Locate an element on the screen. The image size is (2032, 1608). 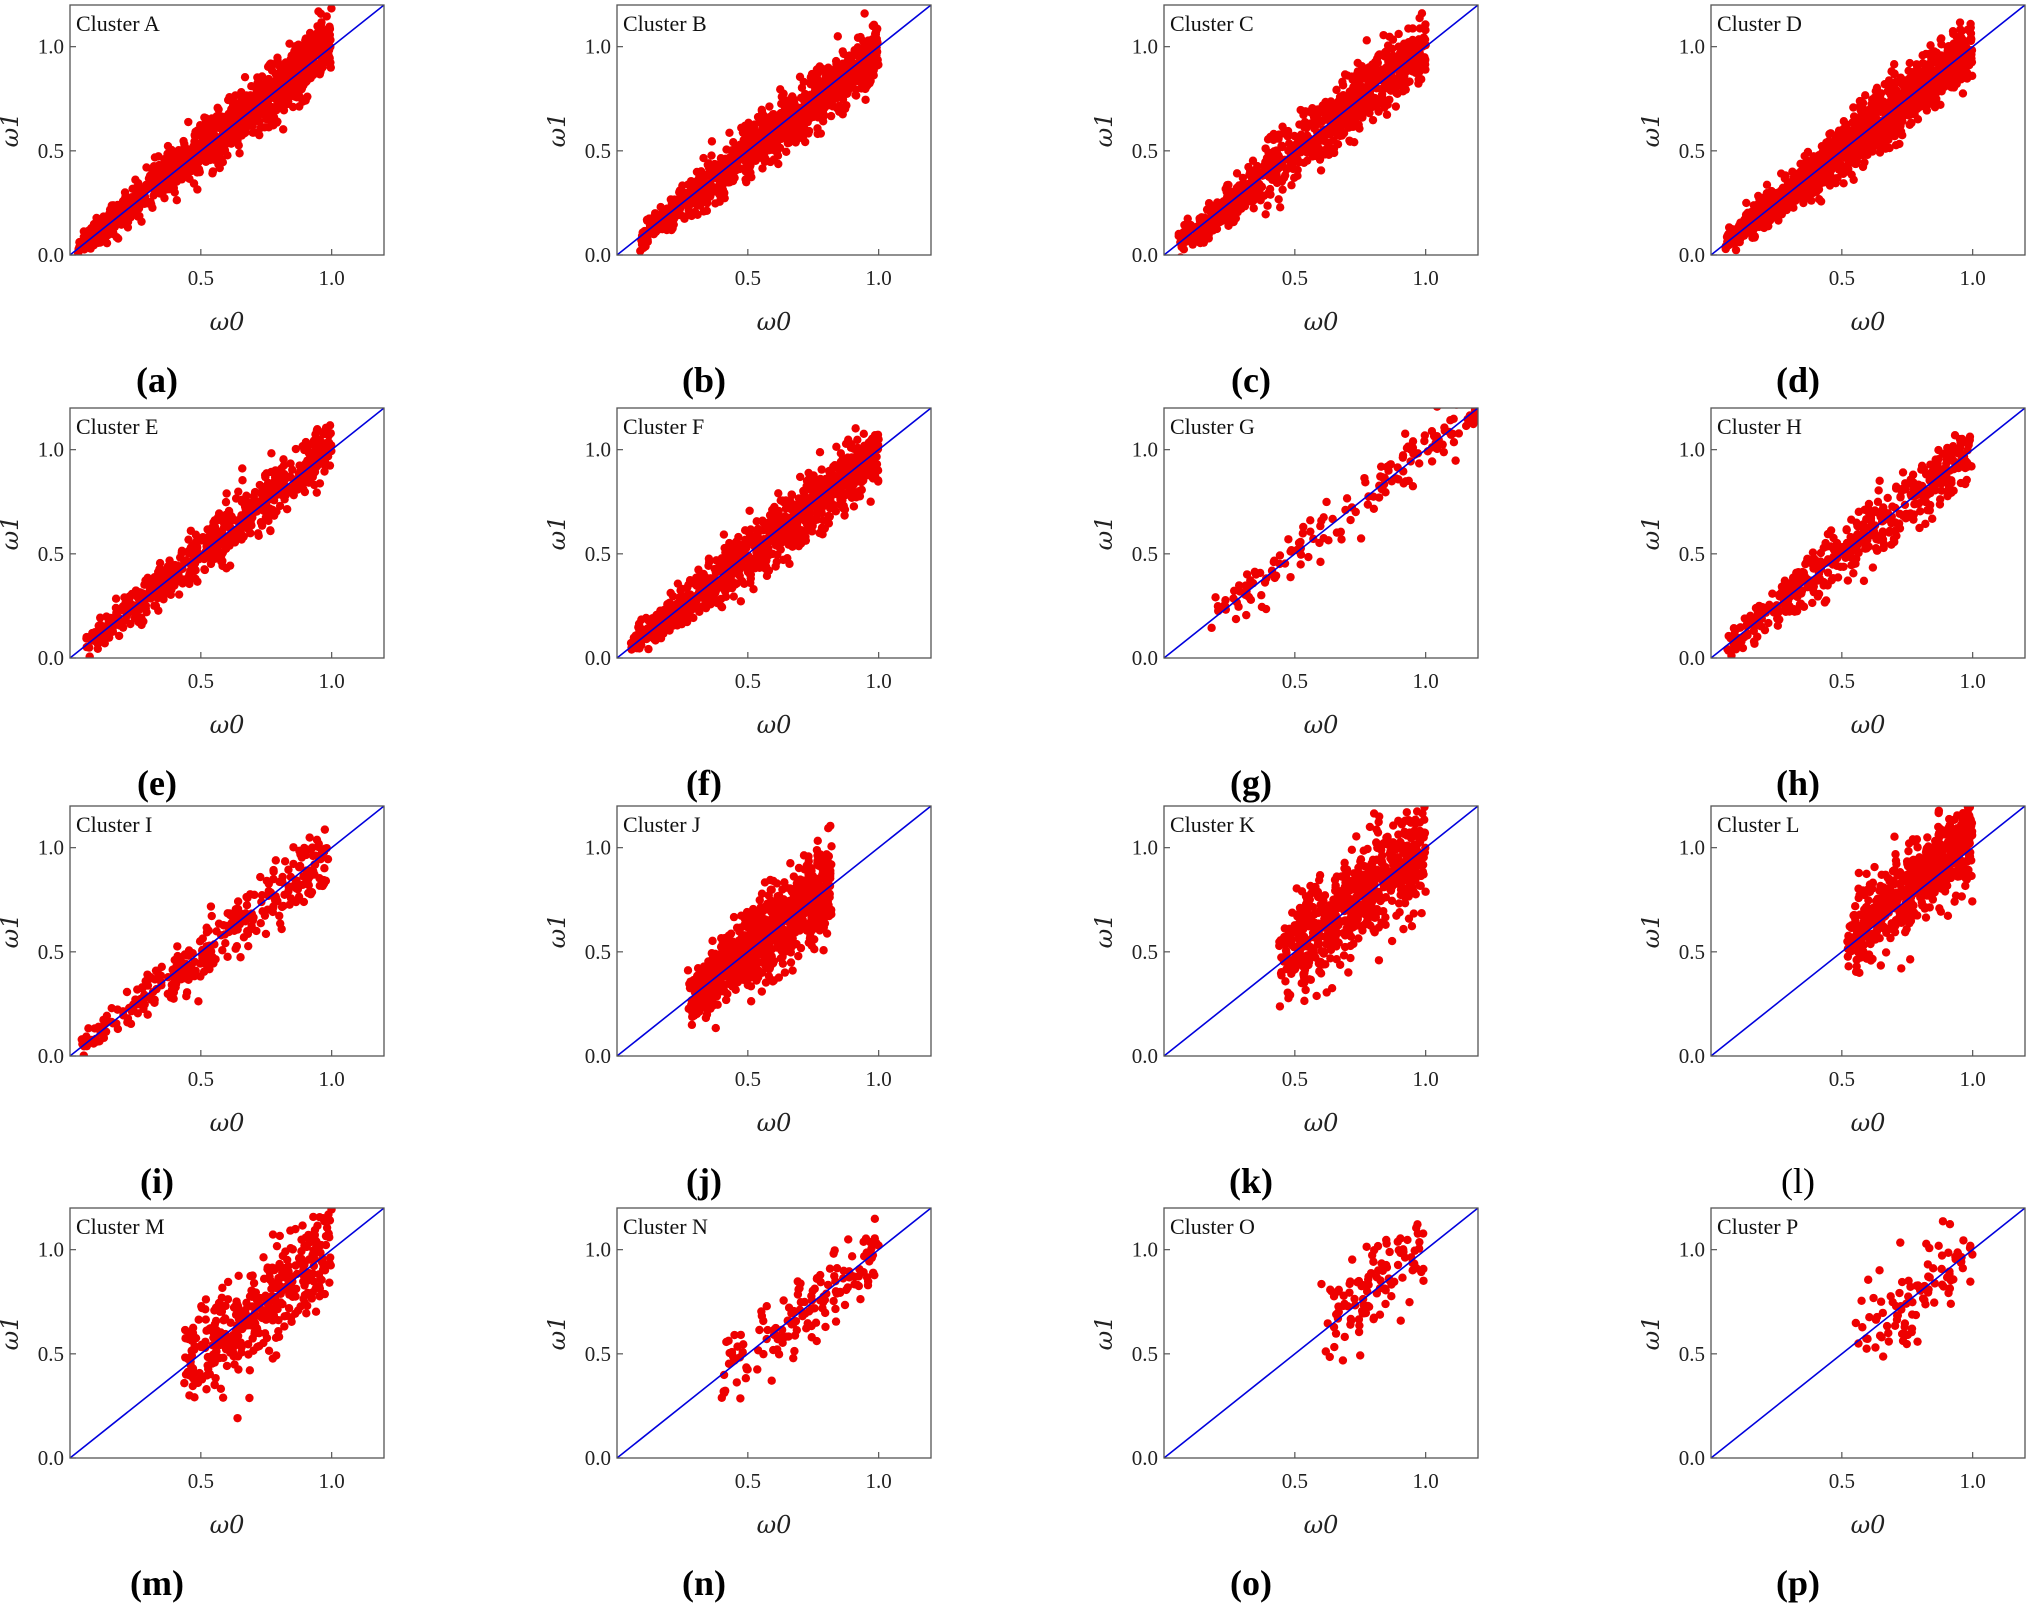
x-tick-label: 0.5 is located at coordinates (201, 278).